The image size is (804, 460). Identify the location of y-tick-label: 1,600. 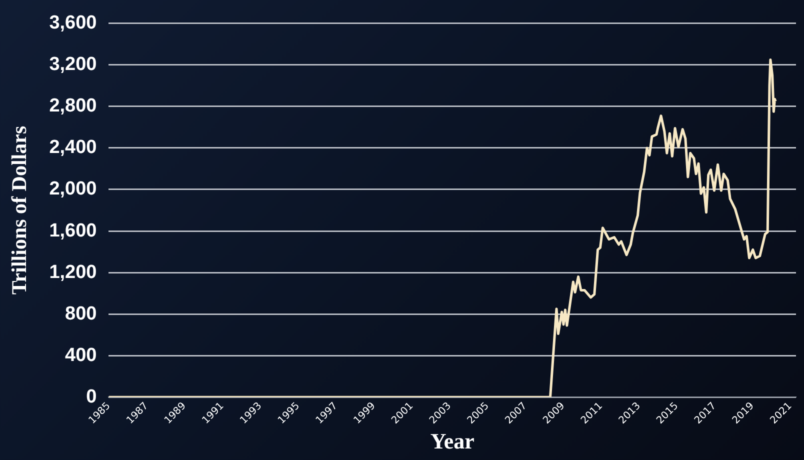
(73, 231).